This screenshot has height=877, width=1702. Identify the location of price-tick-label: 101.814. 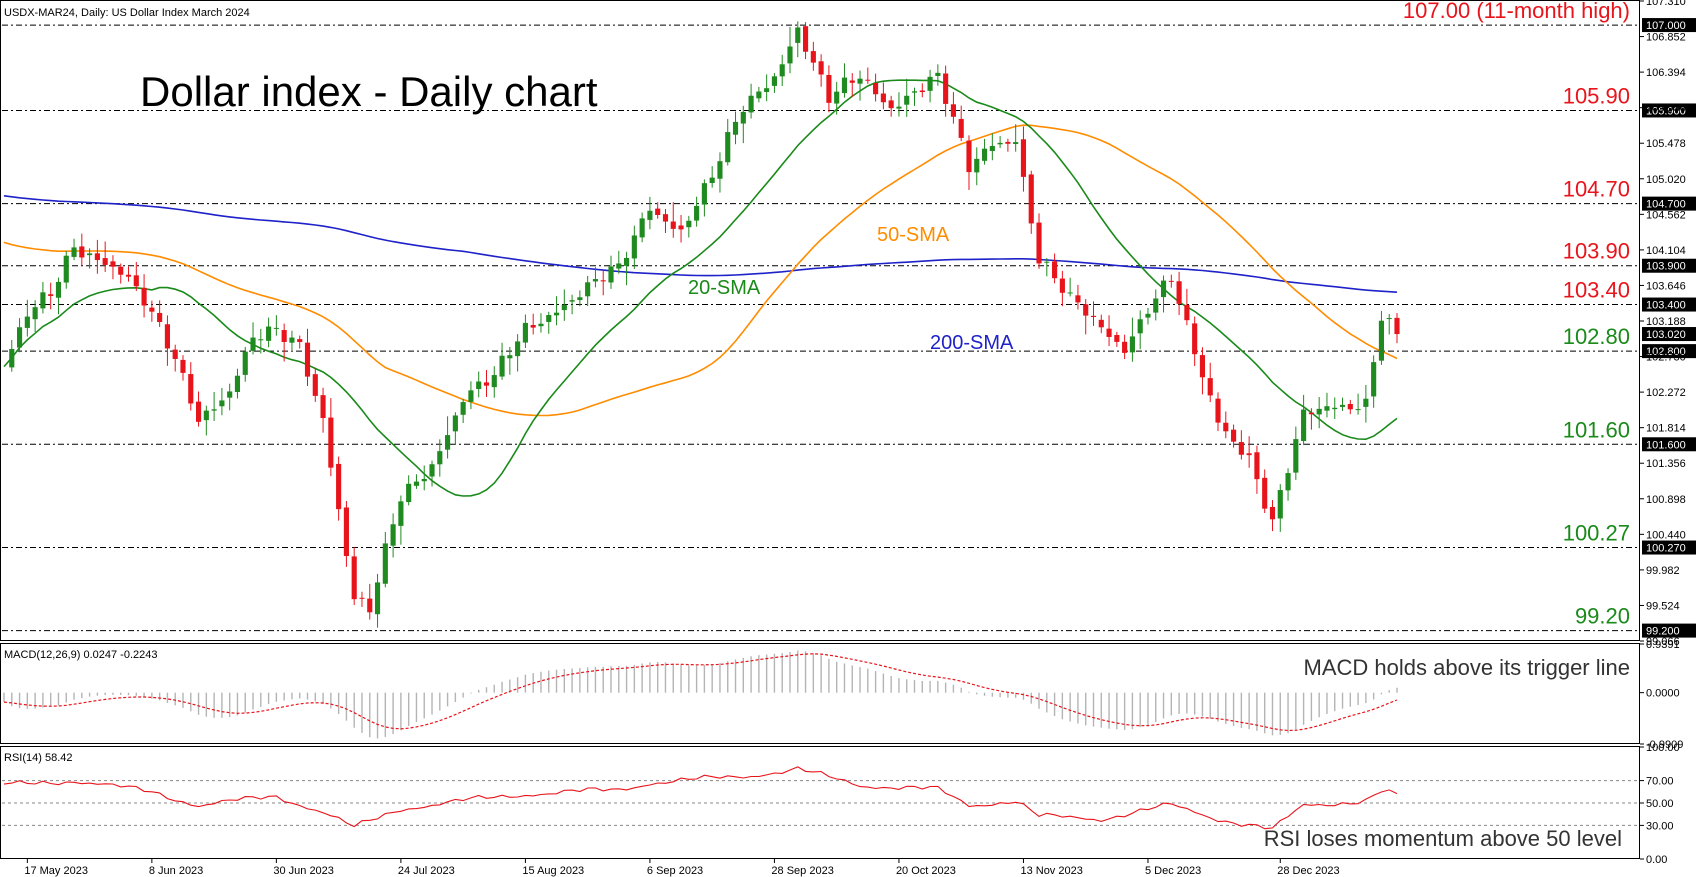
(1666, 429).